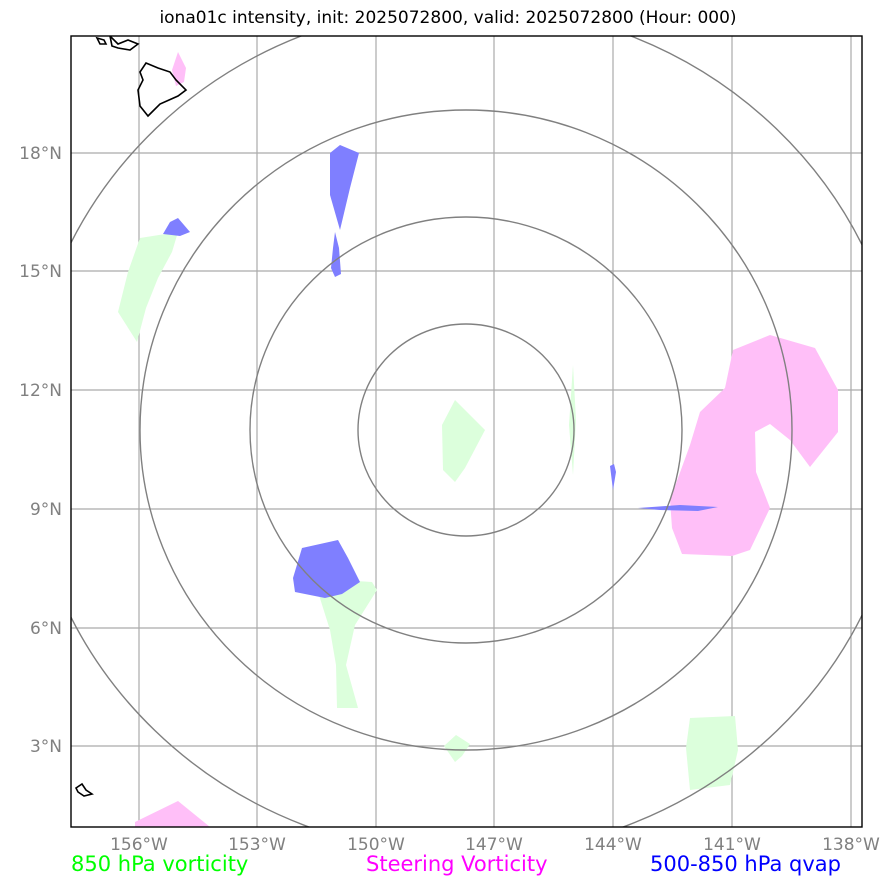 The height and width of the screenshot is (891, 896). Describe the element at coordinates (678, 508) in the screenshot. I see `qvap-blob-east-sliver` at that location.